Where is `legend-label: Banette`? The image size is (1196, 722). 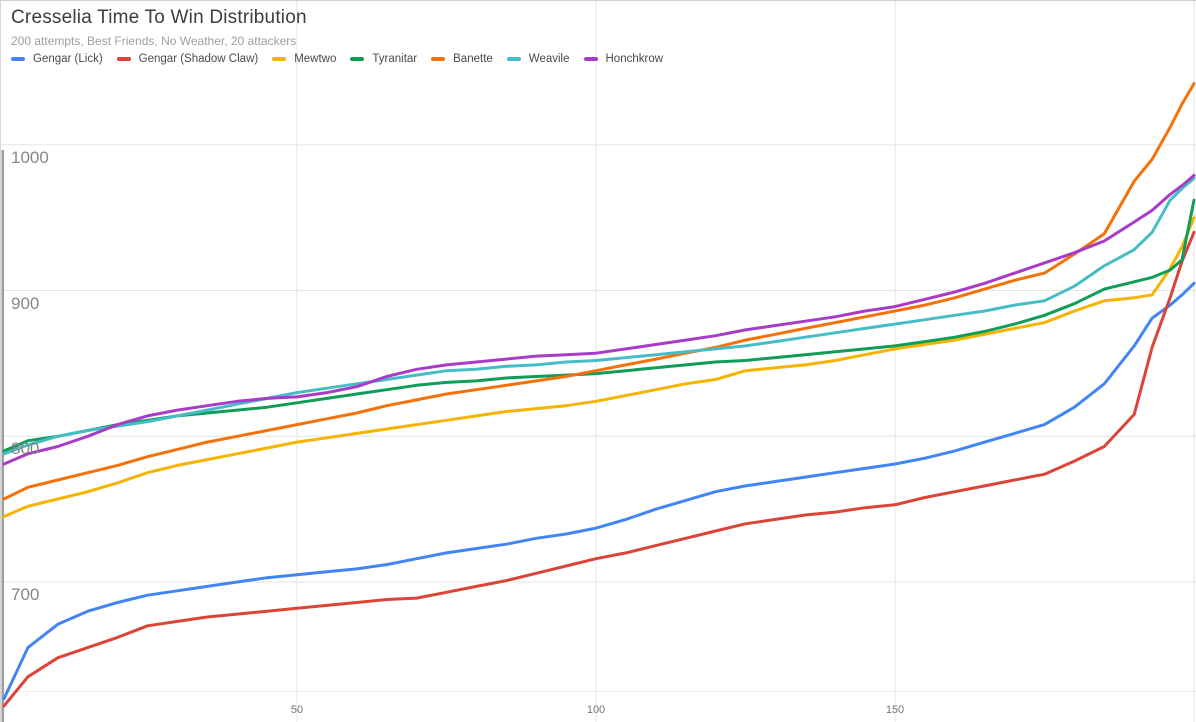 legend-label: Banette is located at coordinates (473, 59).